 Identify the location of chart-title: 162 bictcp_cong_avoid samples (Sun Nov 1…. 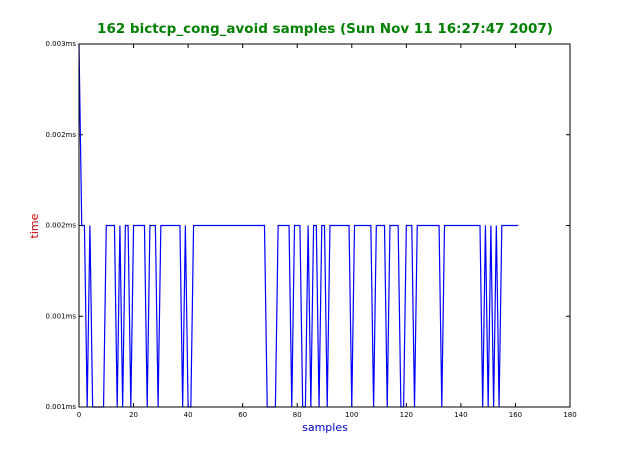
(325, 29).